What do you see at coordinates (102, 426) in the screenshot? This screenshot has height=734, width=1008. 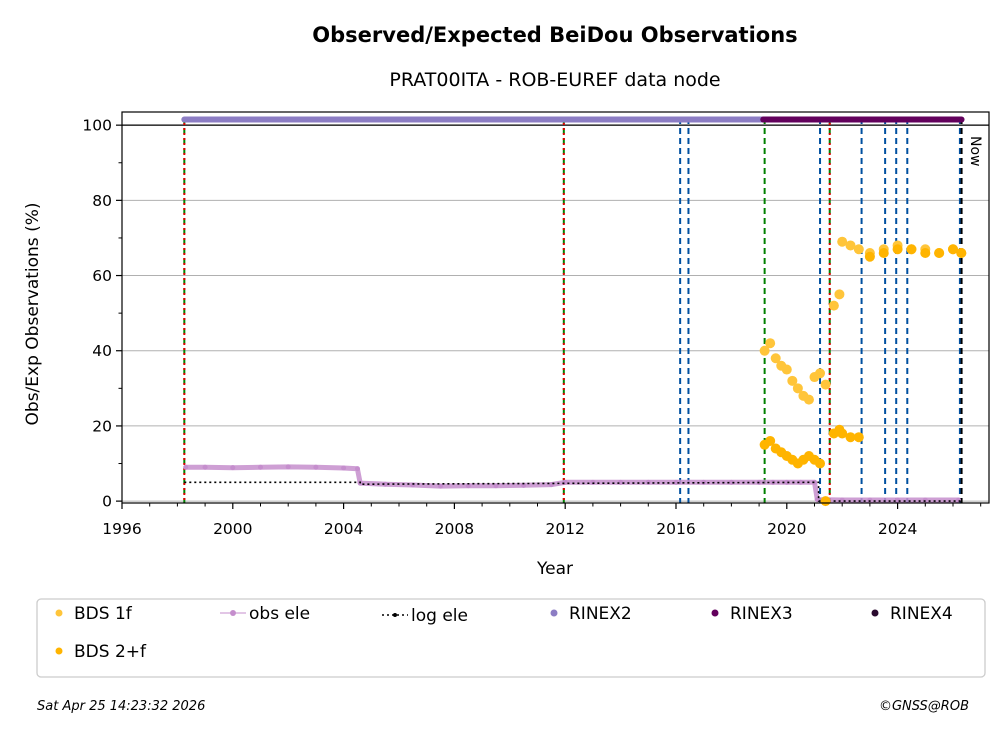 I see `y-tick-label: 20` at bounding box center [102, 426].